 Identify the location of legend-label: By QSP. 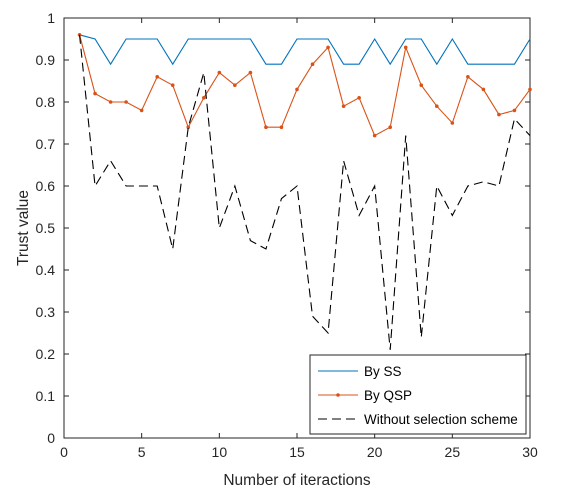
(388, 395).